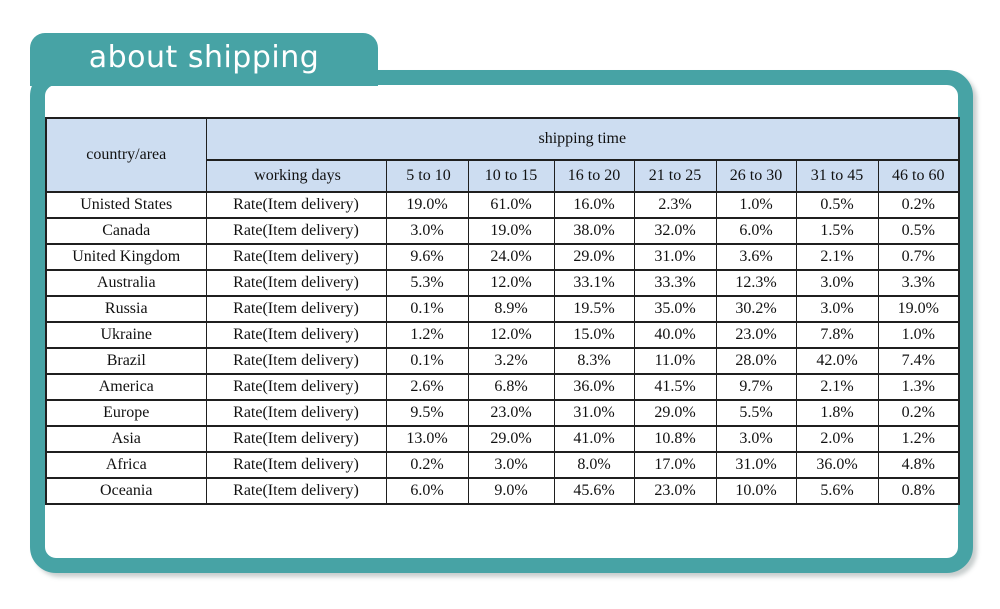 The height and width of the screenshot is (609, 1000). Describe the element at coordinates (126, 413) in the screenshot. I see `country-cell: Europe` at that location.